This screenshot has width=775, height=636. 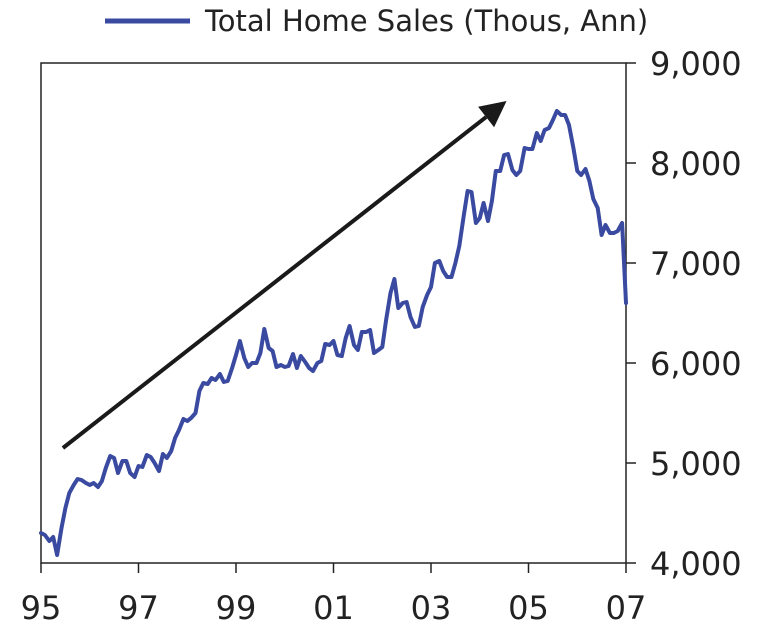 What do you see at coordinates (236, 608) in the screenshot?
I see `x-tick-label: 99` at bounding box center [236, 608].